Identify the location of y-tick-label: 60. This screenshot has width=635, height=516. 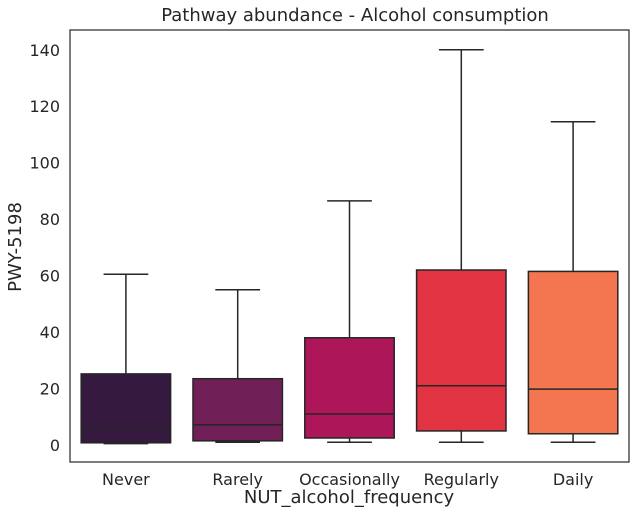
(50, 276).